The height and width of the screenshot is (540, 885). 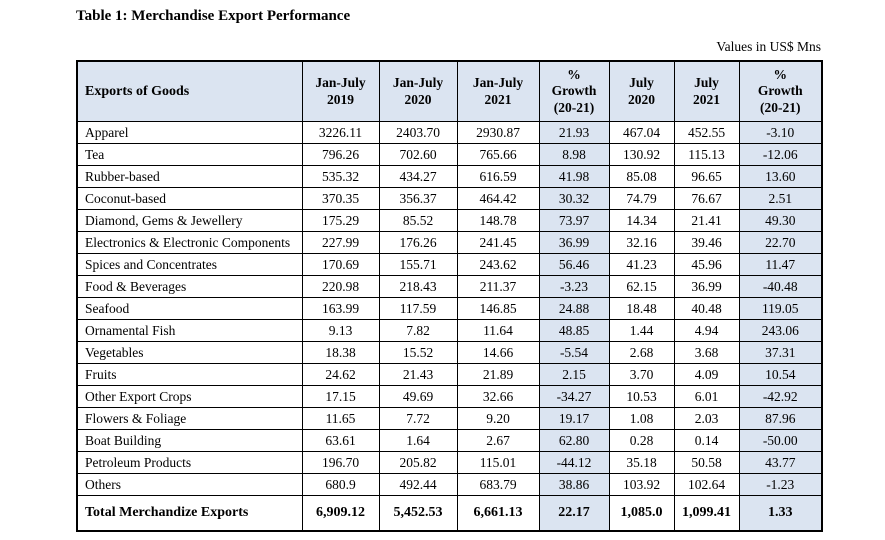 What do you see at coordinates (706, 419) in the screenshot?
I see `cell-value: 2.03` at bounding box center [706, 419].